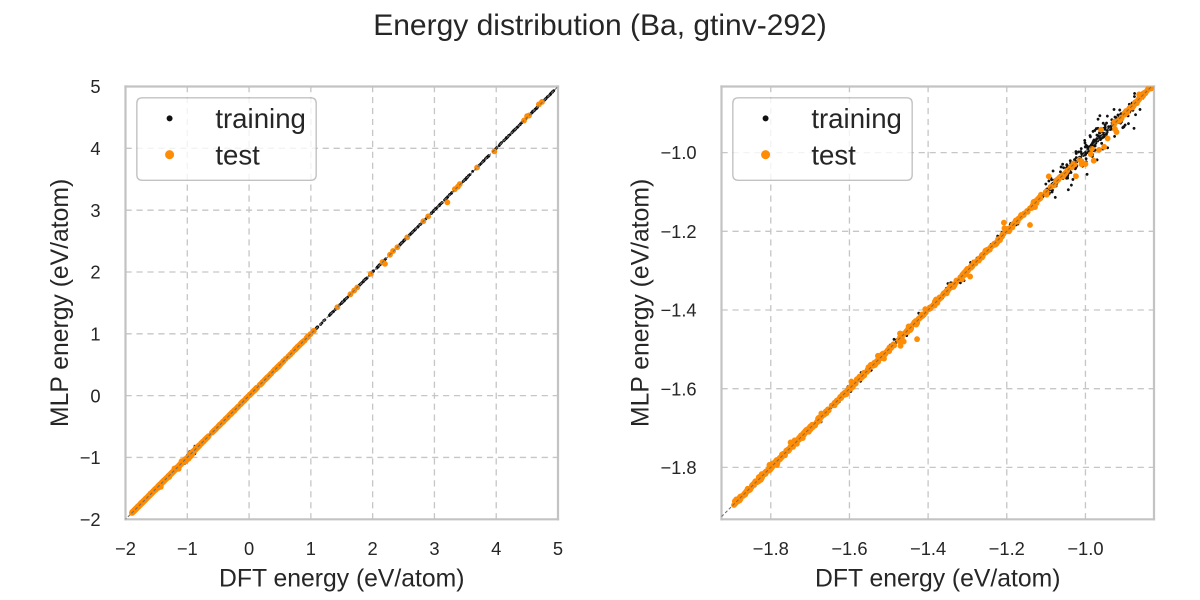 Image resolution: width=1200 pixels, height=600 pixels. Describe the element at coordinates (600, 25) in the screenshot. I see `svg-text:Energy distribution (Ba, gtinv: Energy distribution (Ba, gtinv-292)` at that location.